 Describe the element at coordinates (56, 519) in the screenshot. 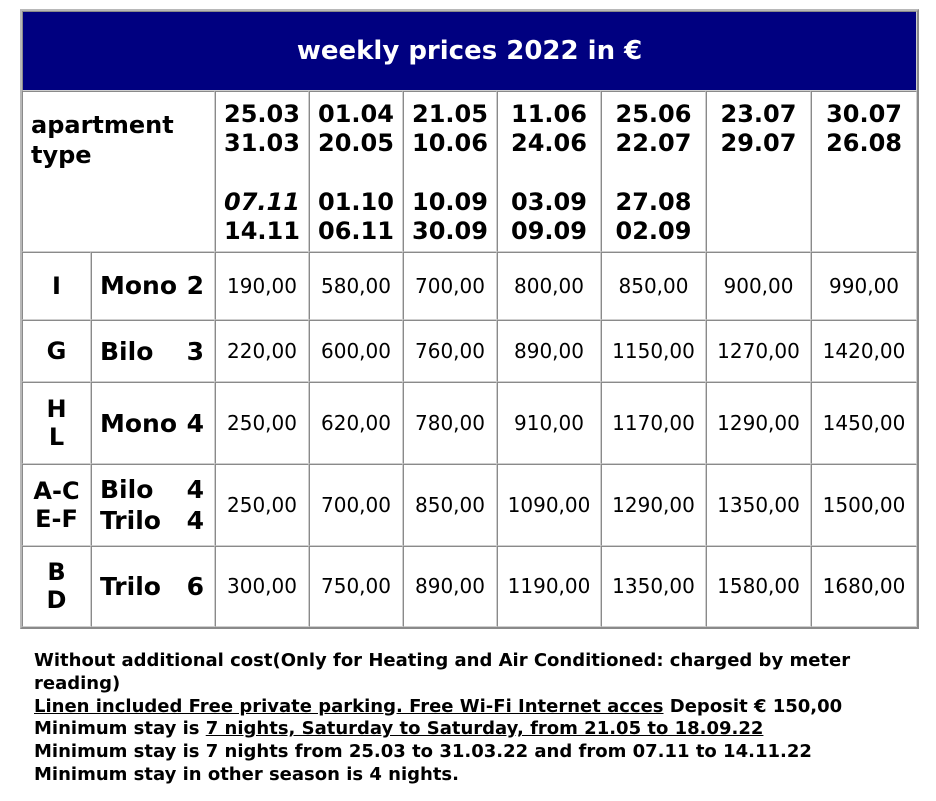

I see `apartment-code-line: E-F` at that location.